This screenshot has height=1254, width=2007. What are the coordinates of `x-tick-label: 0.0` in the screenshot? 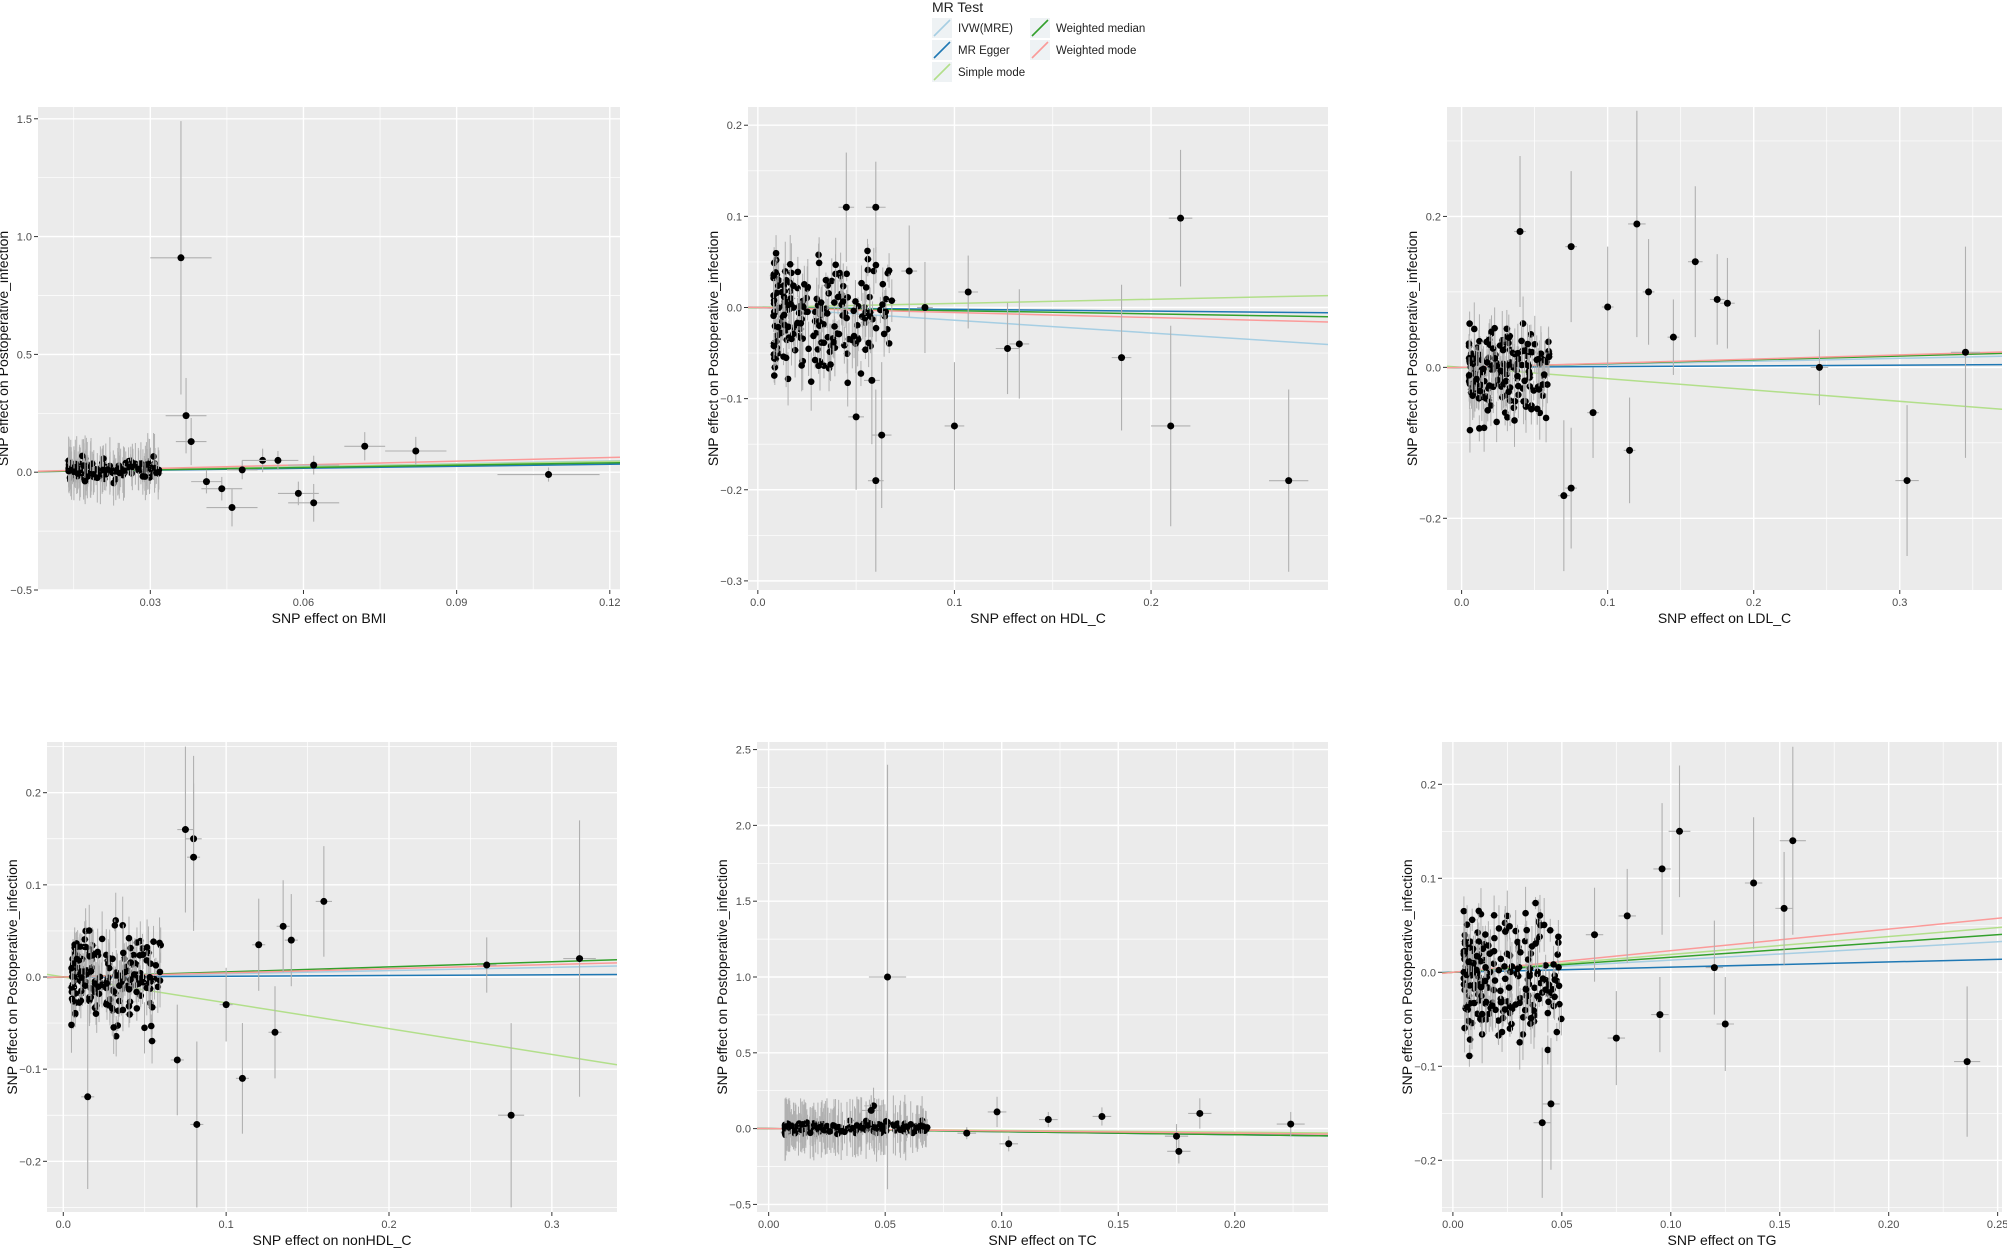 It's located at (757, 603).